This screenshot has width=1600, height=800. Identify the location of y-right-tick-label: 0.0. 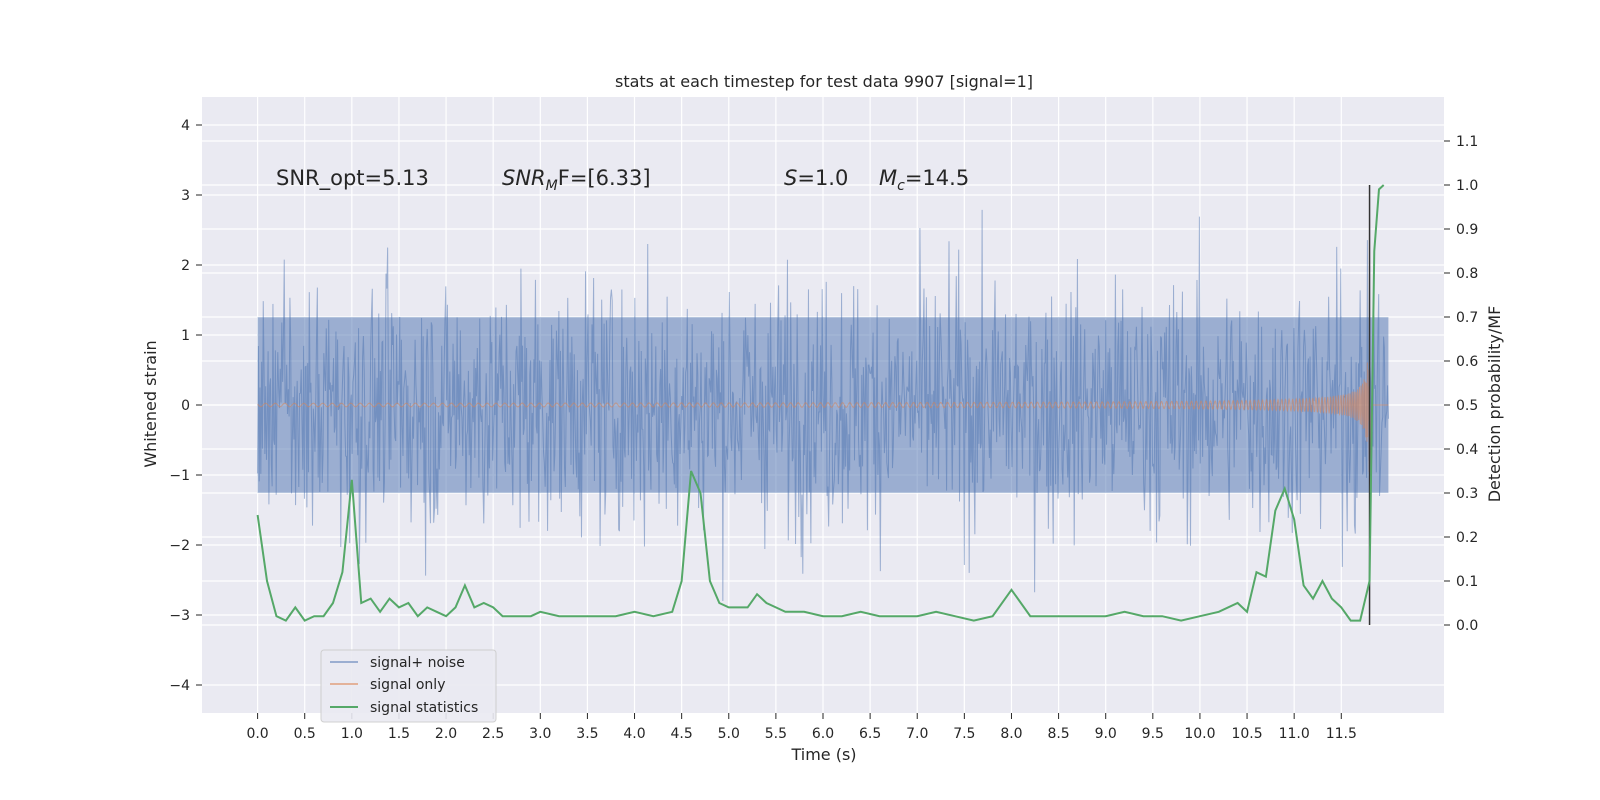
(1467, 626).